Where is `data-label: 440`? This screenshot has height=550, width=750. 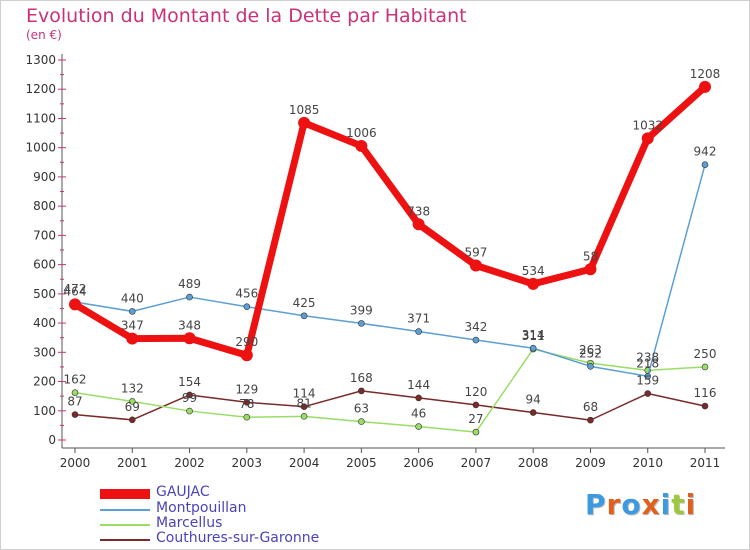 data-label: 440 is located at coordinates (132, 298).